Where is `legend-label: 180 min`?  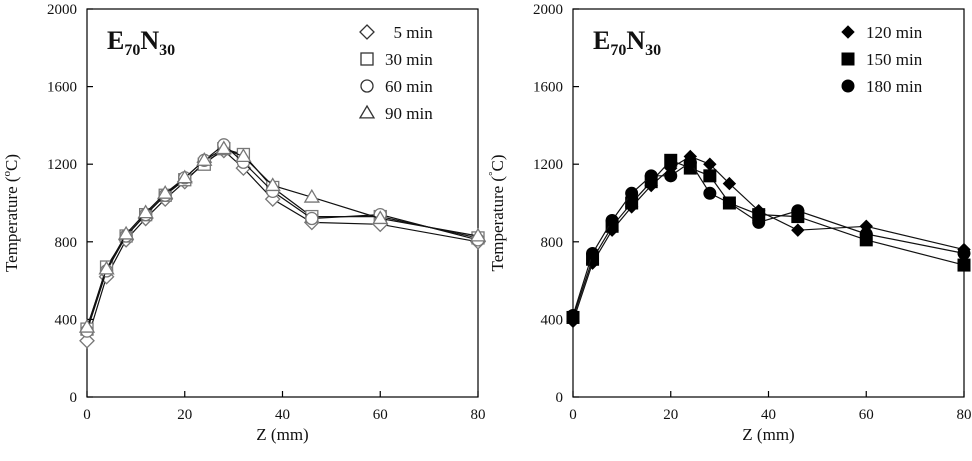 legend-label: 180 min is located at coordinates (894, 86).